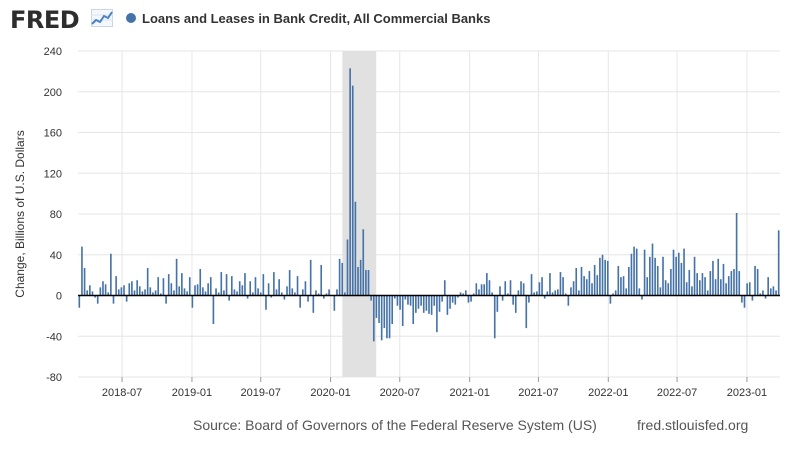  What do you see at coordinates (56, 215) in the screenshot?
I see `y-tick-label: 80` at bounding box center [56, 215].